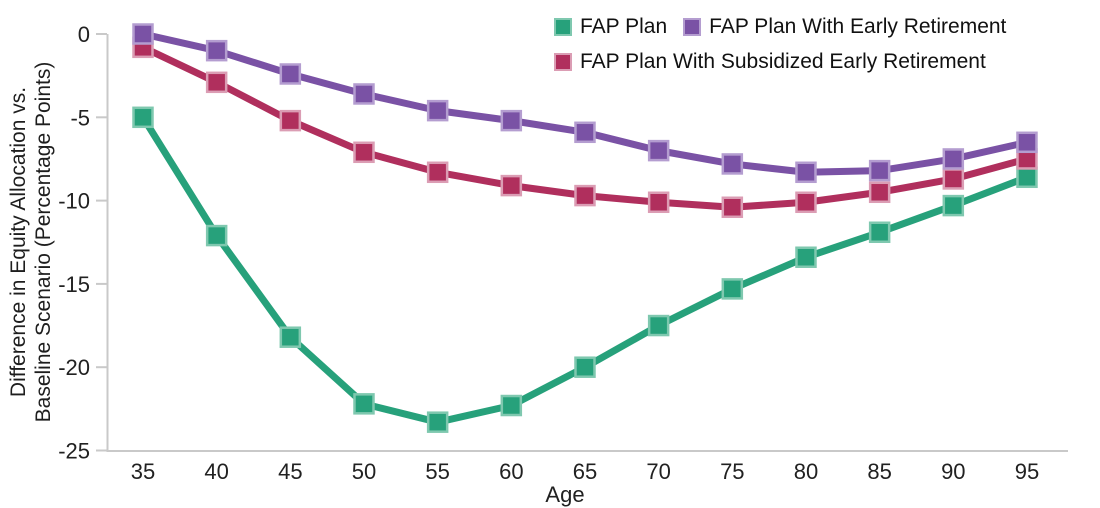 This screenshot has height=508, width=1100. I want to click on legend-label: FAP Plan With Early Retirement, so click(858, 26).